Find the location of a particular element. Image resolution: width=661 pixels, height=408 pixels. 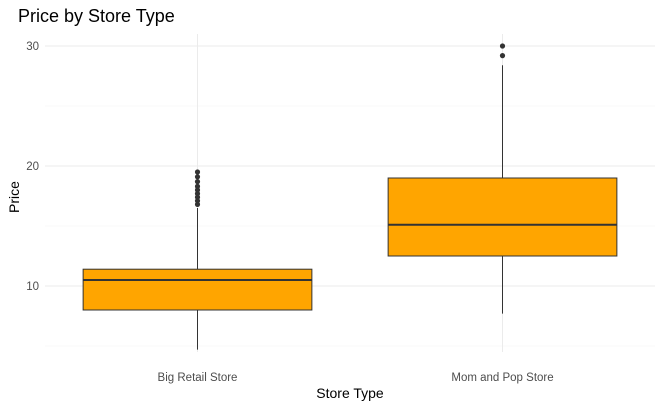

y-tick-label: 10 is located at coordinates (32, 287).